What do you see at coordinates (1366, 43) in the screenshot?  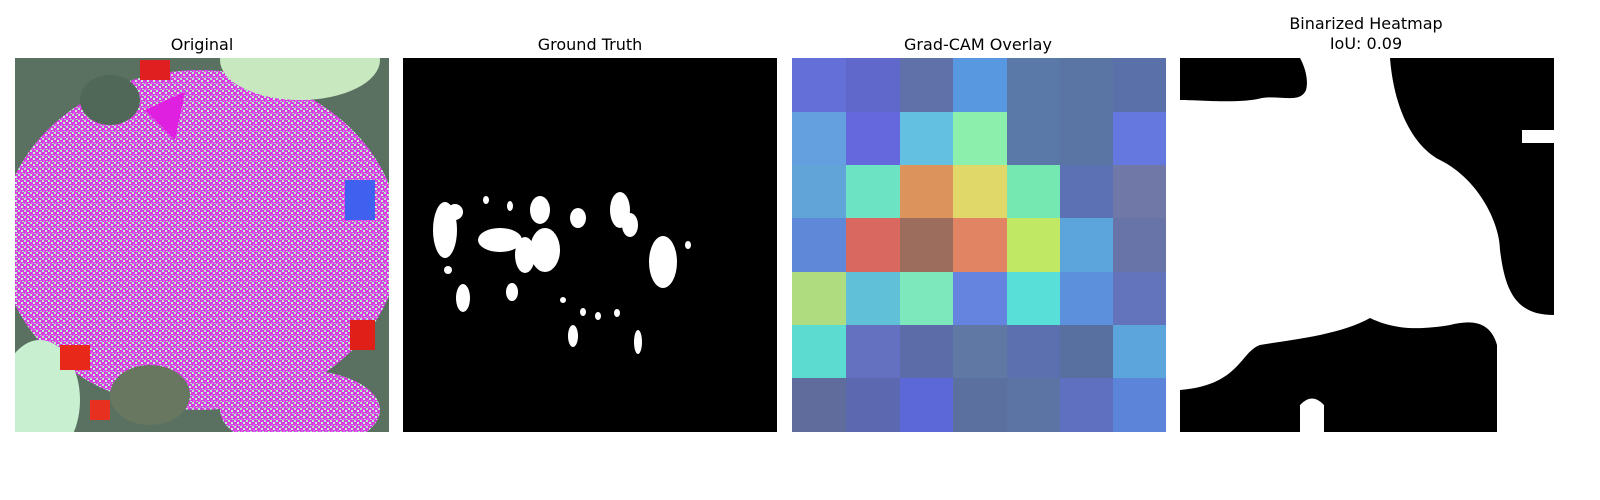 I see `panel-subtitle: IoU: 0.09` at bounding box center [1366, 43].